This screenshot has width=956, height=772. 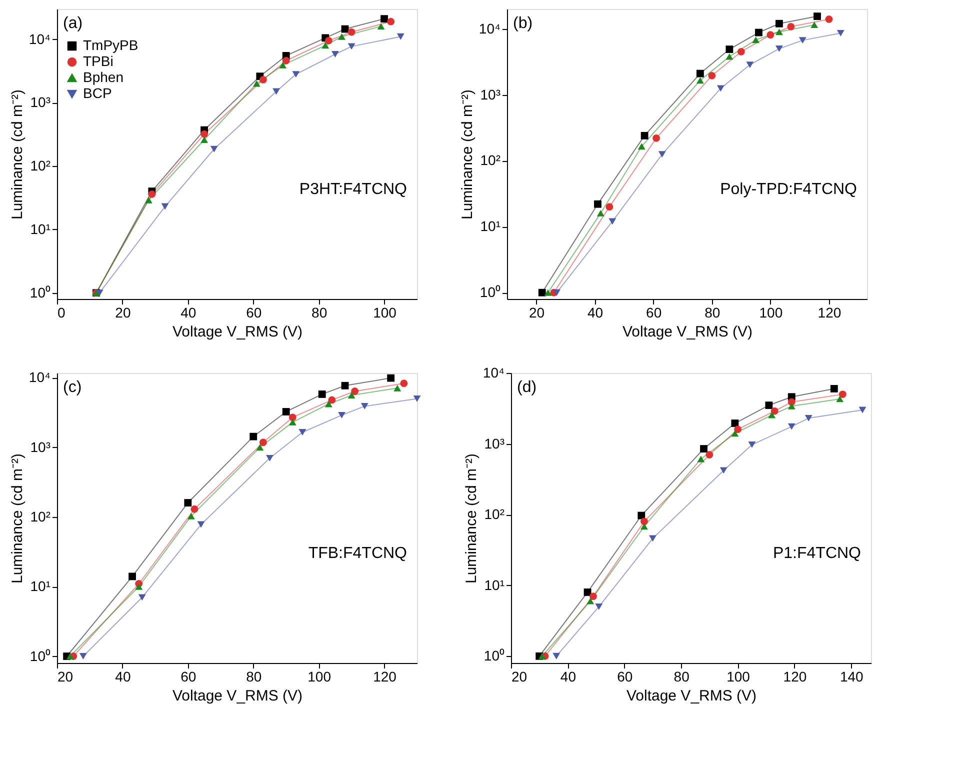 What do you see at coordinates (816, 553) in the screenshot?
I see `annotation: P1:F4TCNQ` at bounding box center [816, 553].